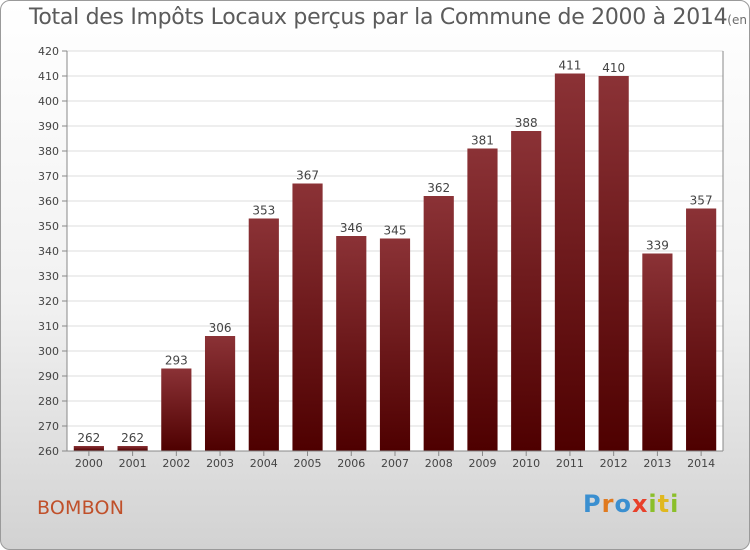 The width and height of the screenshot is (750, 550). I want to click on data-label-2005: 367, so click(307, 176).